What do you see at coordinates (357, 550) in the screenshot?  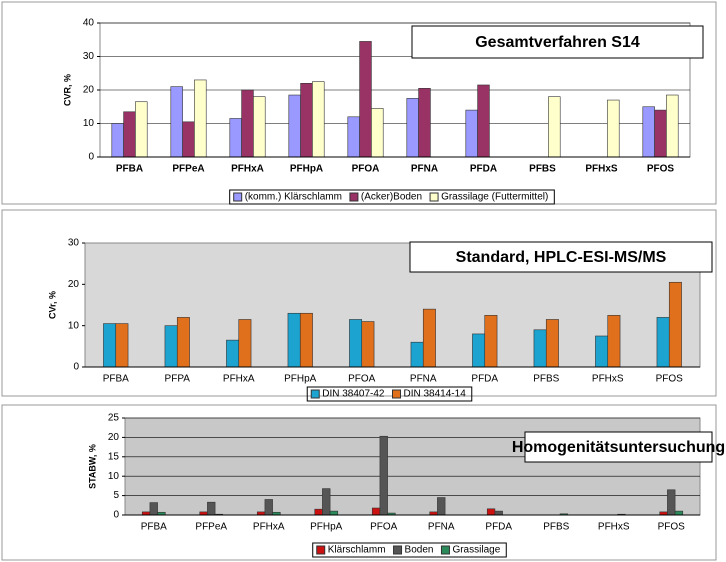 I see `legend-label: Klärschlamm` at bounding box center [357, 550].